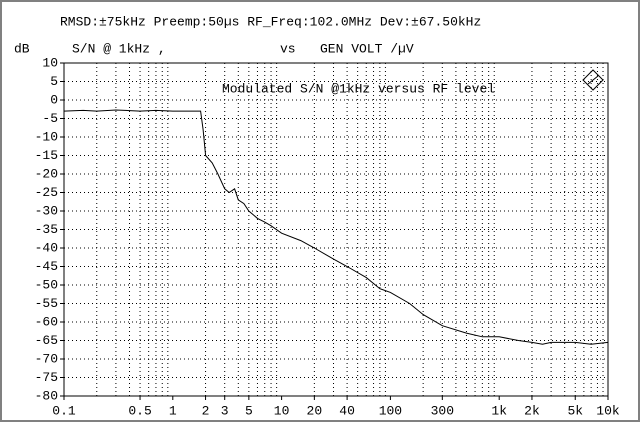  Describe the element at coordinates (46, 266) in the screenshot. I see `y-tick-label: -45` at that location.